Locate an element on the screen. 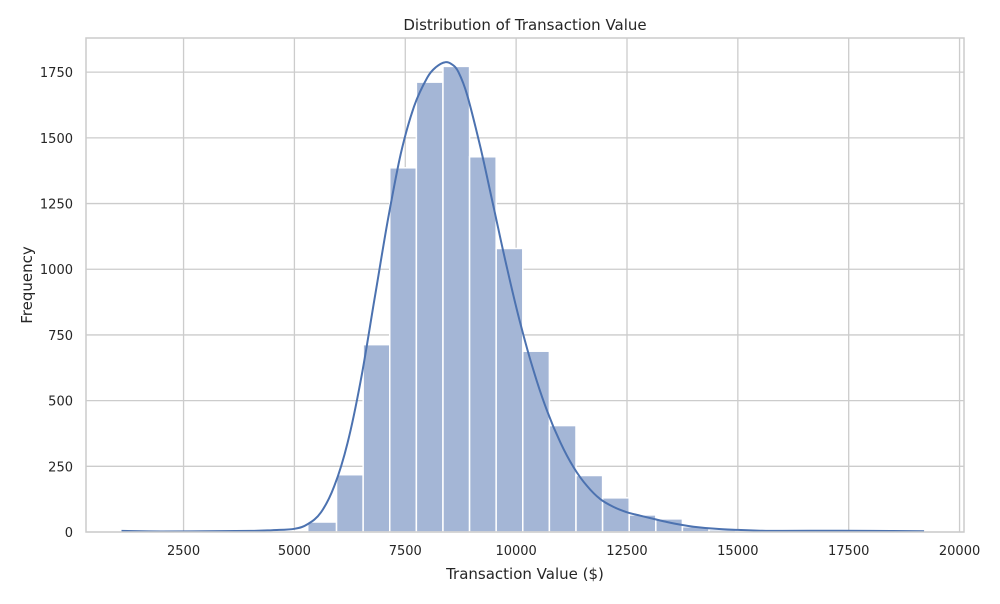  y-tick-label: 1250 is located at coordinates (56, 205).